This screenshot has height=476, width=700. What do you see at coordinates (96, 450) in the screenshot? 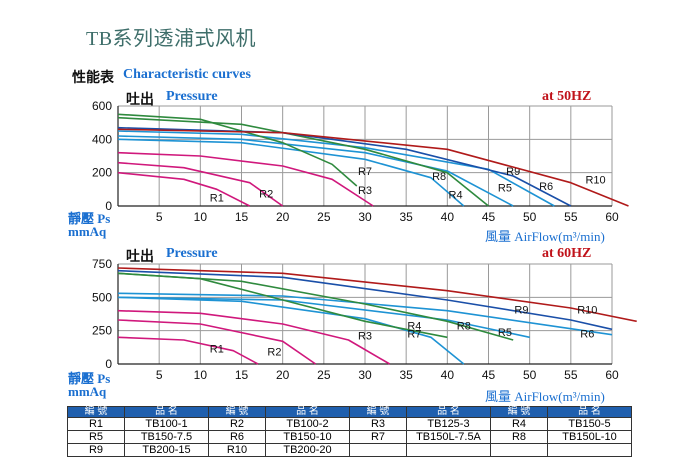
I see `legend-code: R9` at bounding box center [96, 450].